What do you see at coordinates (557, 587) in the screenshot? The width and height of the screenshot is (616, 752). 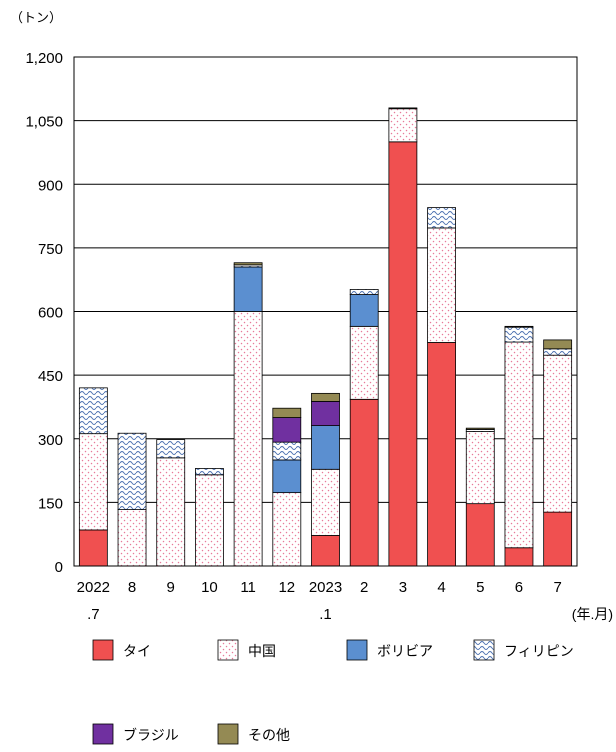 I see `x-tick-label: 7` at bounding box center [557, 587].